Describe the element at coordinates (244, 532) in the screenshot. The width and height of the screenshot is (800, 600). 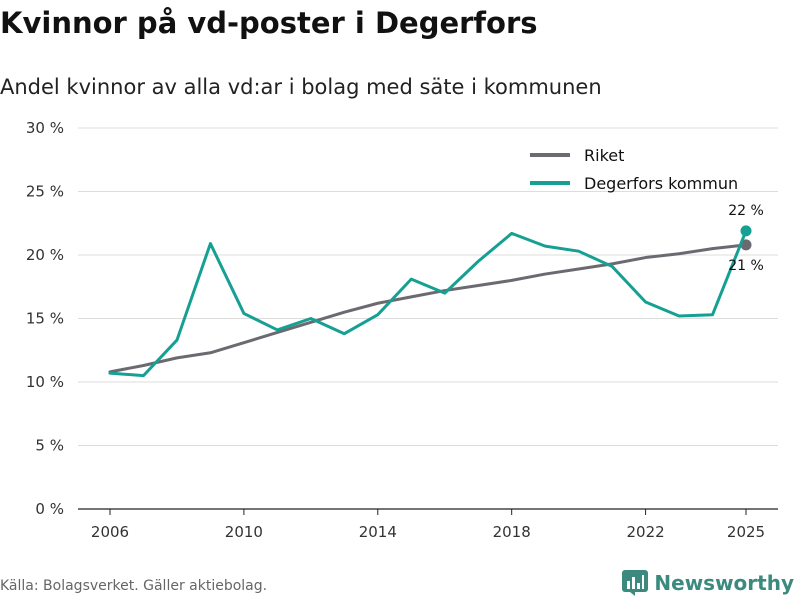
I see `x-tick-label: 2010` at that location.